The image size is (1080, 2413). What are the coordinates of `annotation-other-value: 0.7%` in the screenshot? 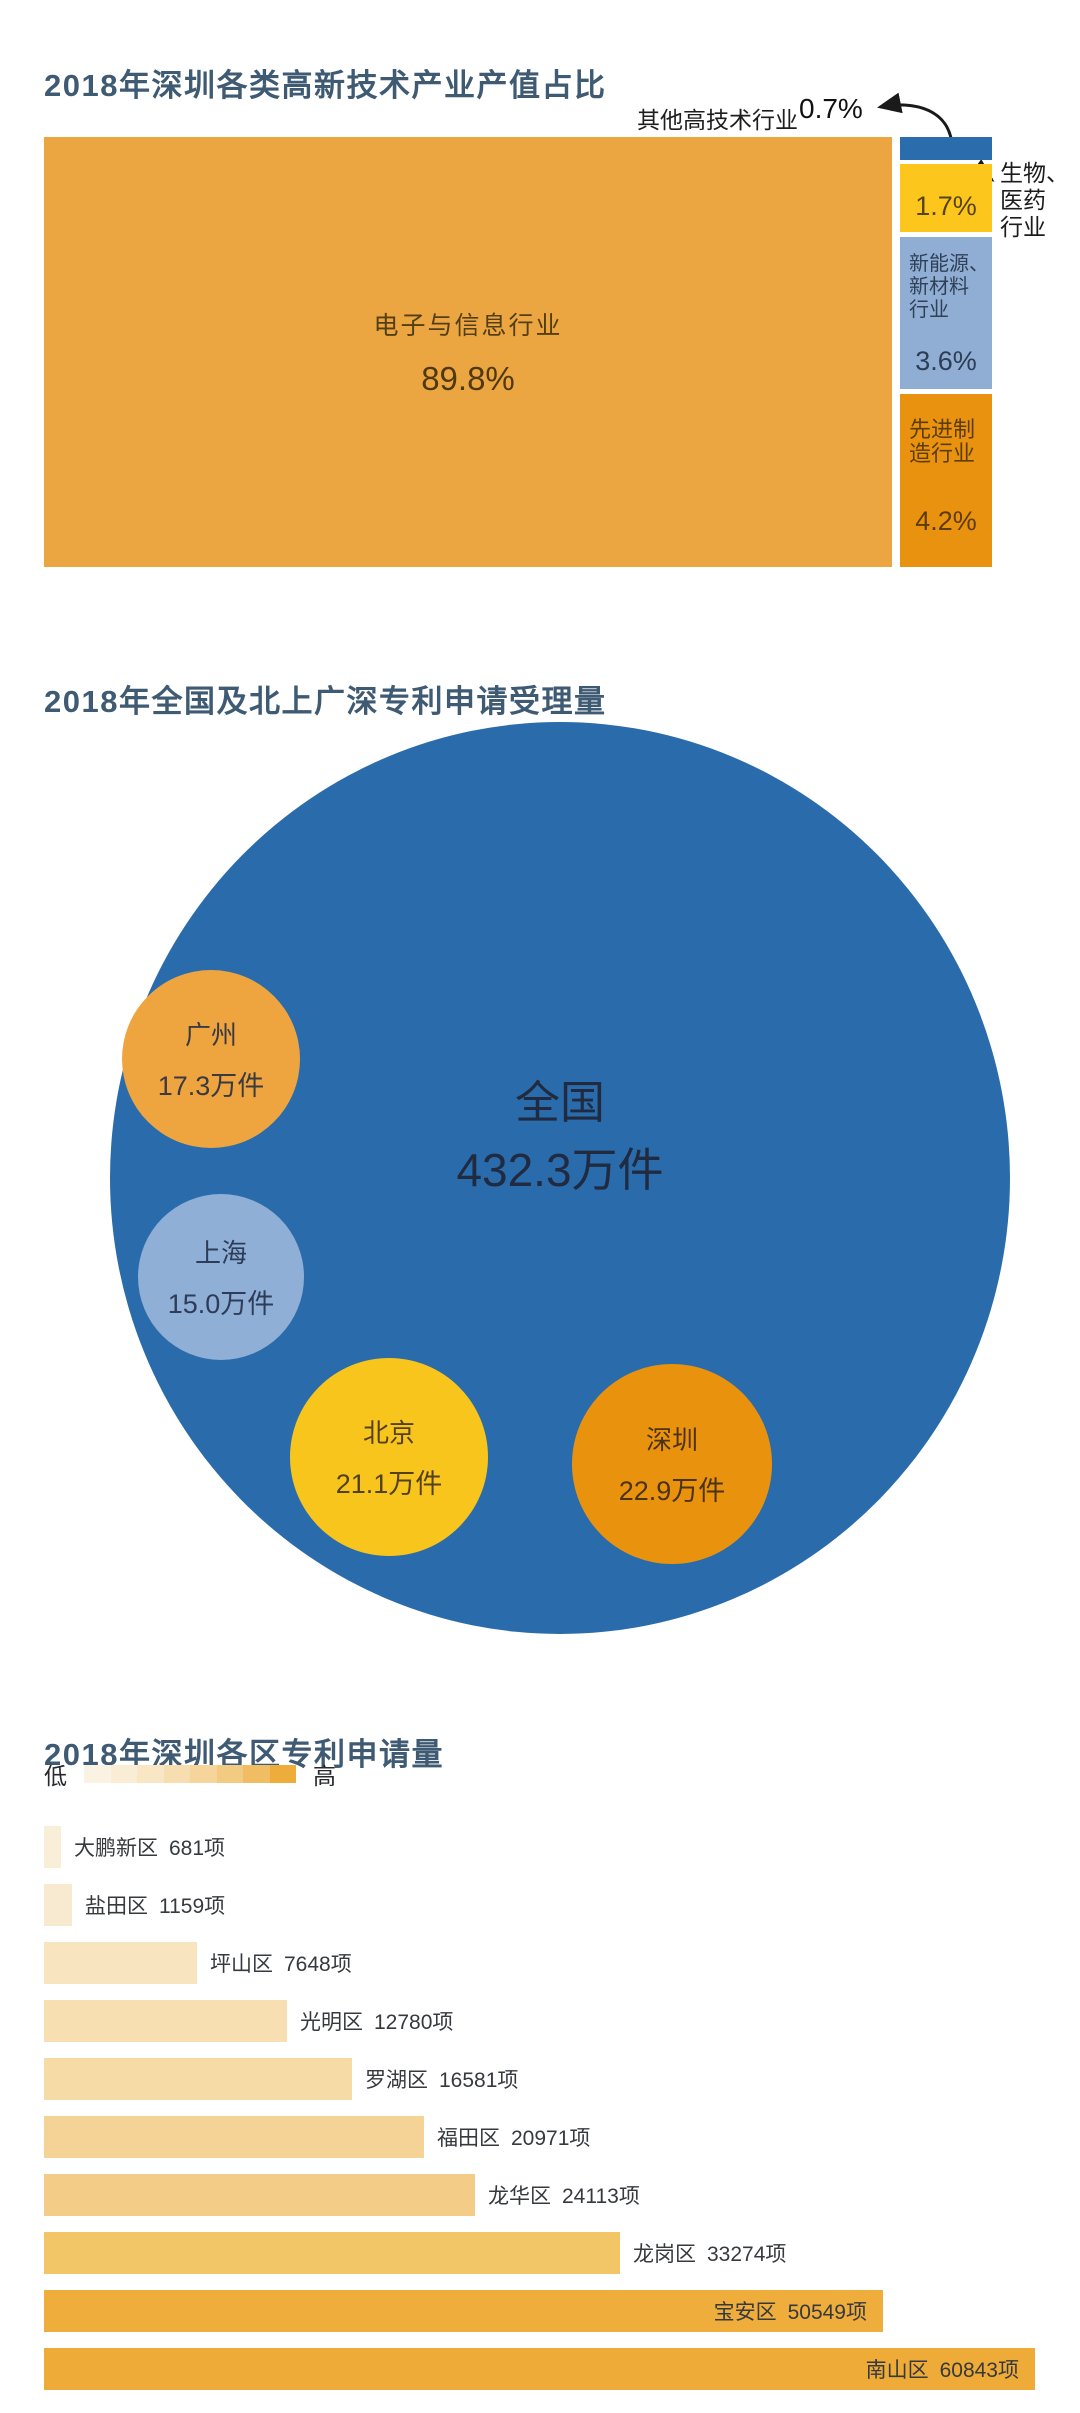 It's located at (831, 108).